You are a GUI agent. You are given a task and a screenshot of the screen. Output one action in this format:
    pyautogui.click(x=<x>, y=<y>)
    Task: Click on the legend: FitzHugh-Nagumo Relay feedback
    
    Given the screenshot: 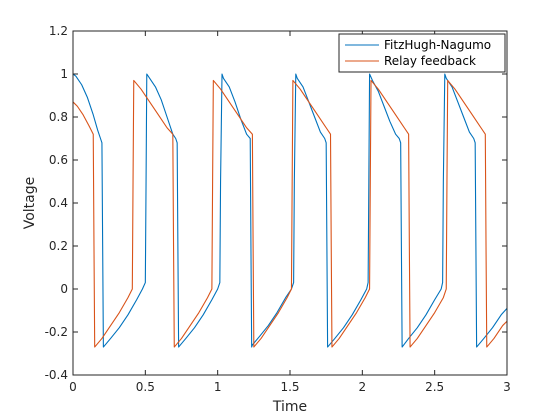 What is the action you would take?
    pyautogui.click(x=422, y=53)
    